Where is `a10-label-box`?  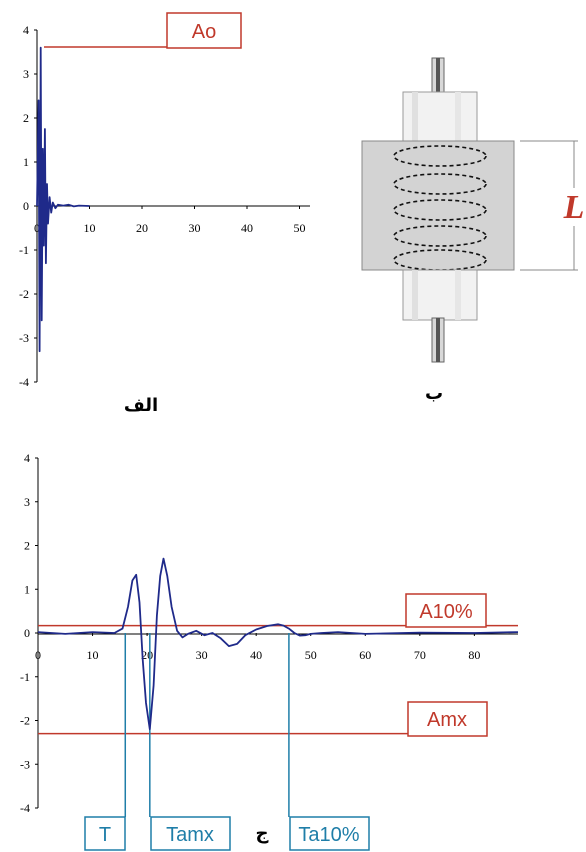
a10-label-box is located at coordinates (446, 610).